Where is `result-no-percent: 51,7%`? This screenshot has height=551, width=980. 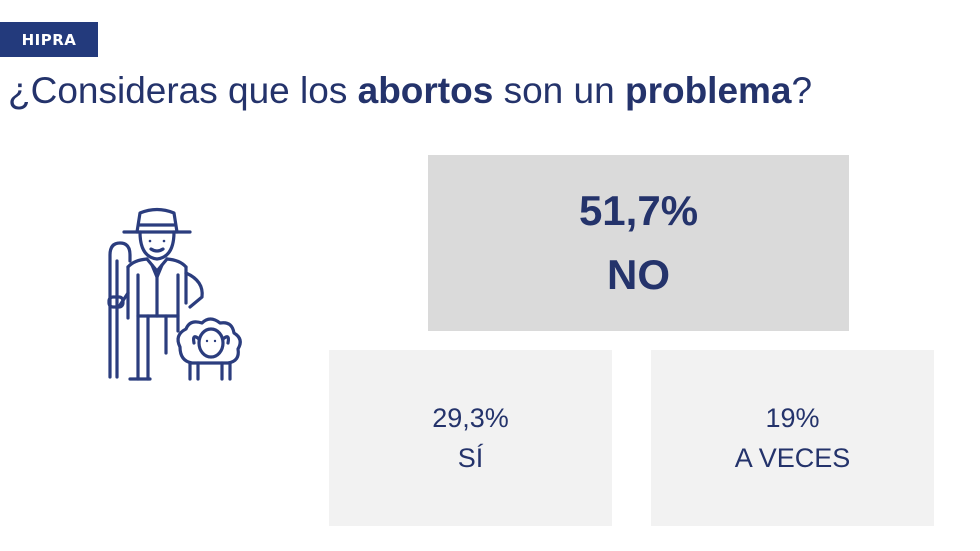
result-no-percent: 51,7% is located at coordinates (638, 210).